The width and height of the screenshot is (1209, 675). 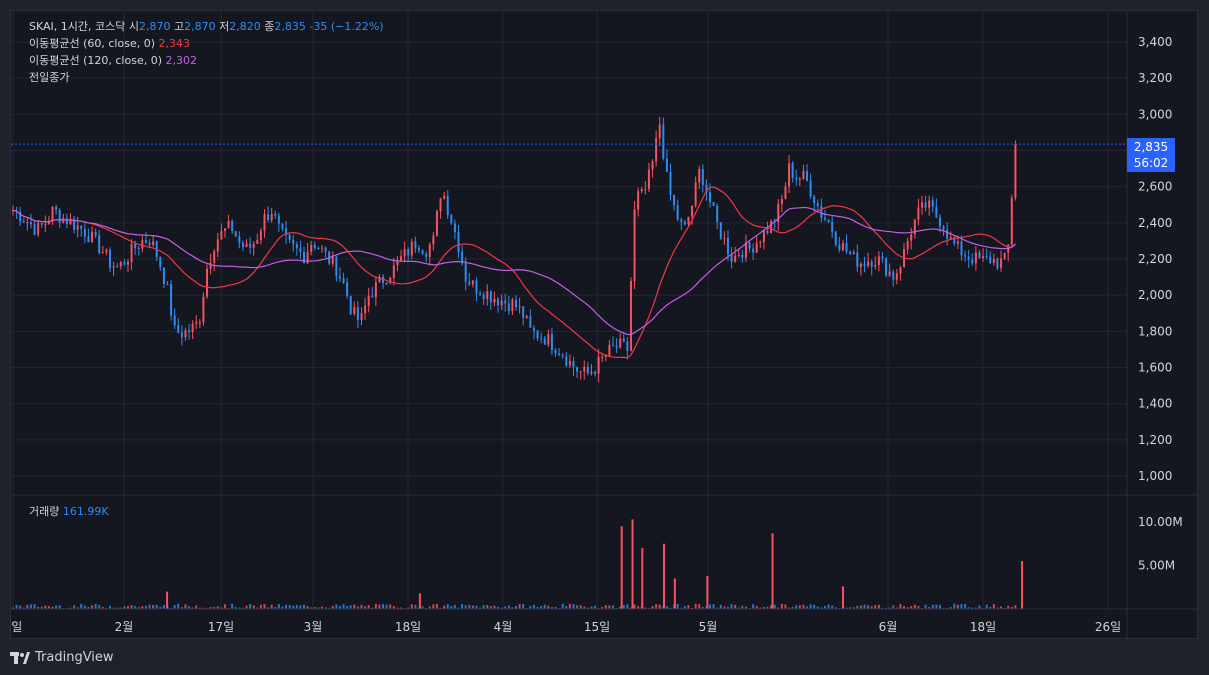 What do you see at coordinates (62, 657) in the screenshot?
I see `tradingview-logo: TradingView` at bounding box center [62, 657].